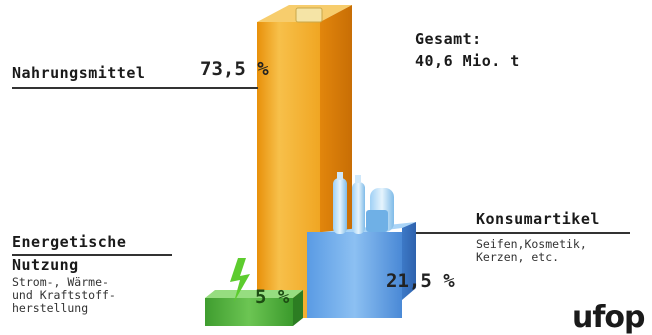  What do you see at coordinates (272, 297) in the screenshot?
I see `energy-percent: 5 %` at bounding box center [272, 297].